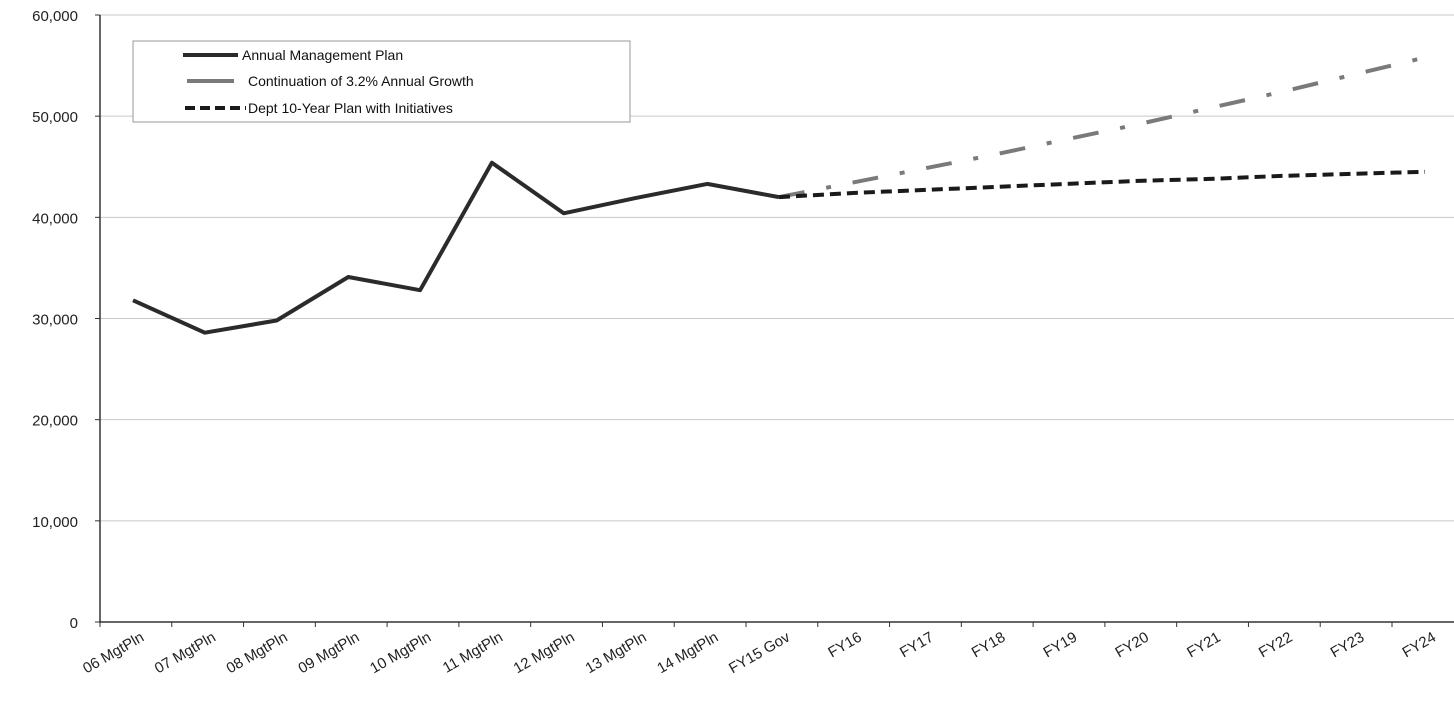 Image resolution: width=1454 pixels, height=702 pixels. Describe the element at coordinates (1132, 645) in the screenshot. I see `x-tick-label-fy20: FY20` at that location.